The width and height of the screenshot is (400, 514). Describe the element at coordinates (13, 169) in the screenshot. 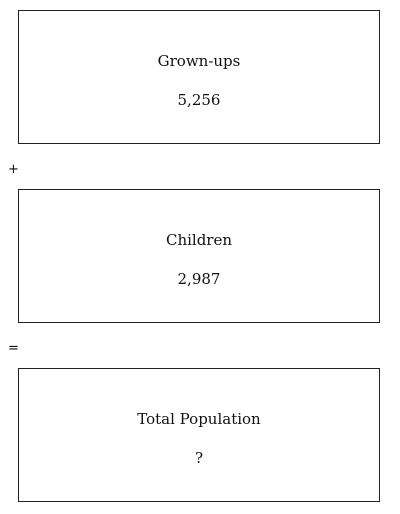

I see `plus-operator: +` at that location.